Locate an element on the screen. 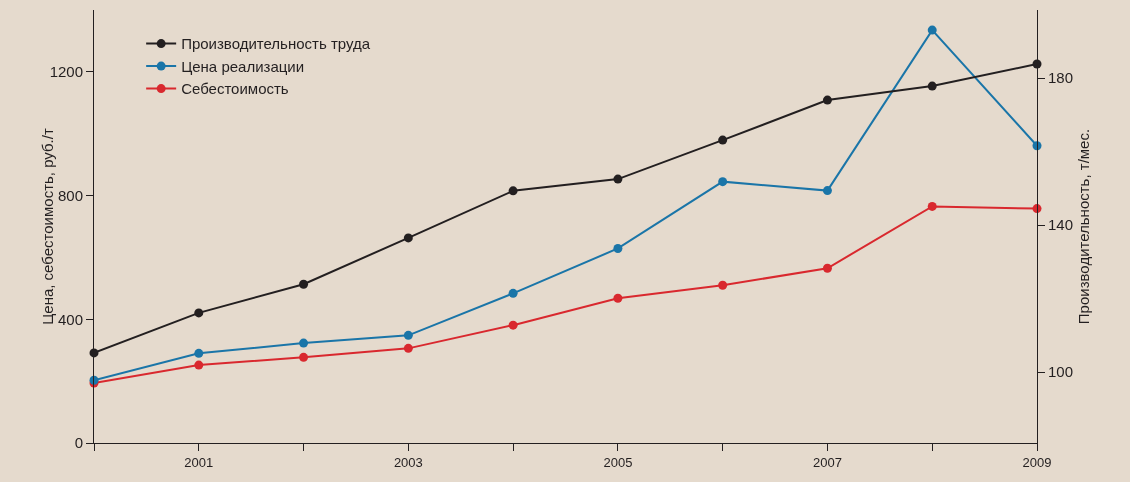 This screenshot has width=1130, height=482. y2-tick-label: 180 is located at coordinates (1061, 78).